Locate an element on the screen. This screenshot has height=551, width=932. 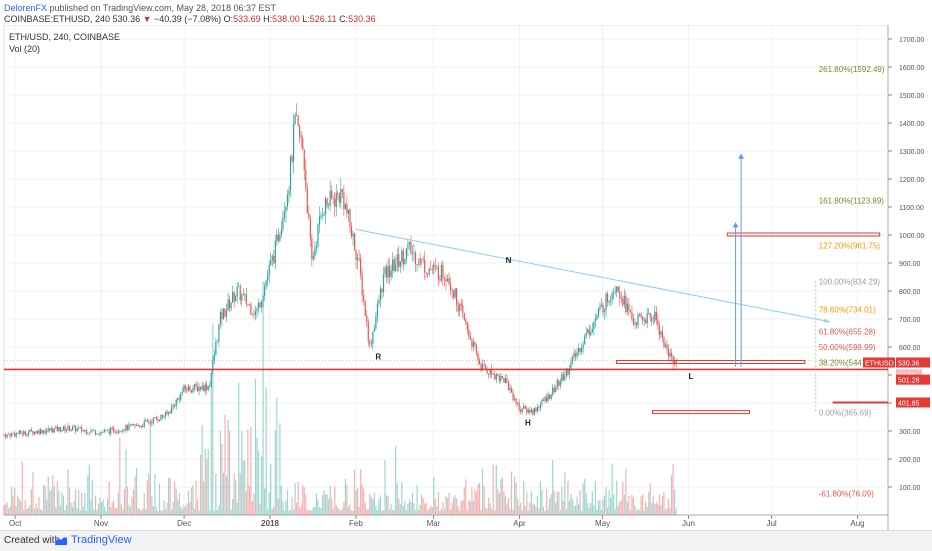
x-tick-label: Mar is located at coordinates (434, 523).